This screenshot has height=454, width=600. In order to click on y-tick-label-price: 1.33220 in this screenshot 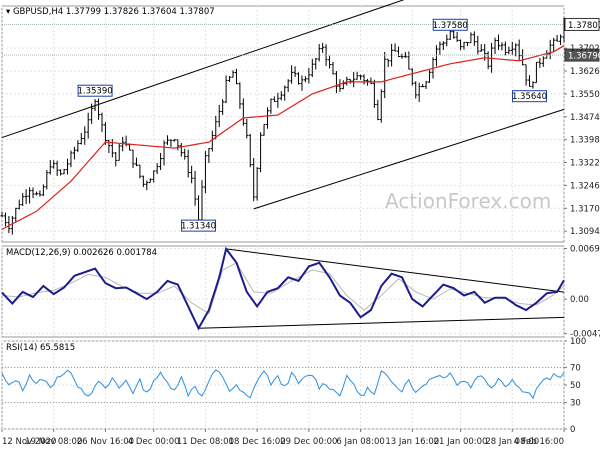, I will do `click(585, 164)`.